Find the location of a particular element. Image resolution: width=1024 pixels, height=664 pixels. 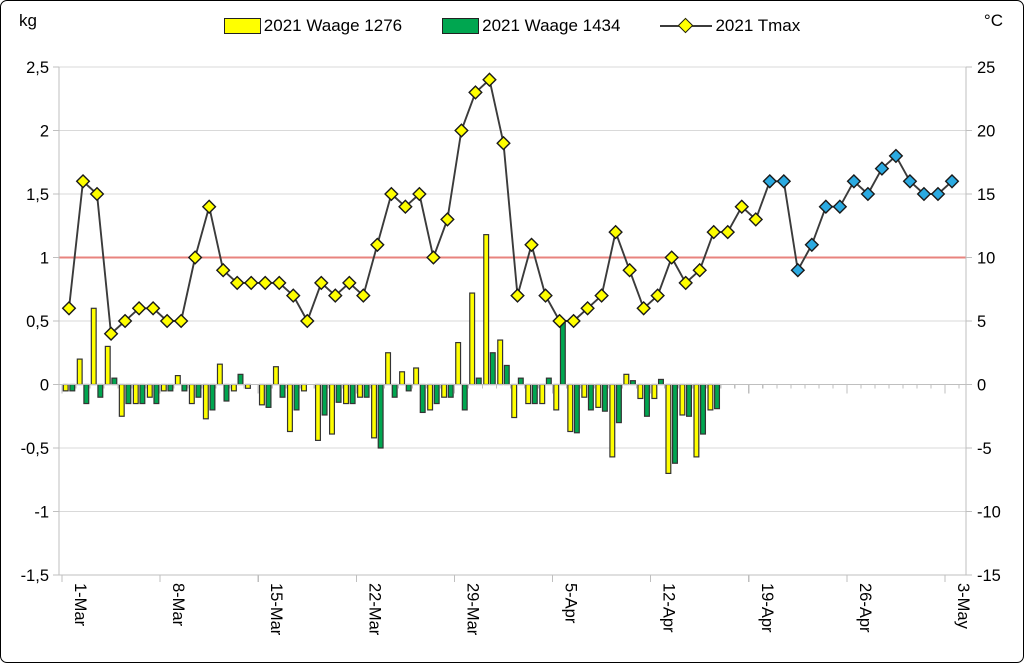

legend-item-waage-1276: 2021 Waage 1276 is located at coordinates (313, 26).